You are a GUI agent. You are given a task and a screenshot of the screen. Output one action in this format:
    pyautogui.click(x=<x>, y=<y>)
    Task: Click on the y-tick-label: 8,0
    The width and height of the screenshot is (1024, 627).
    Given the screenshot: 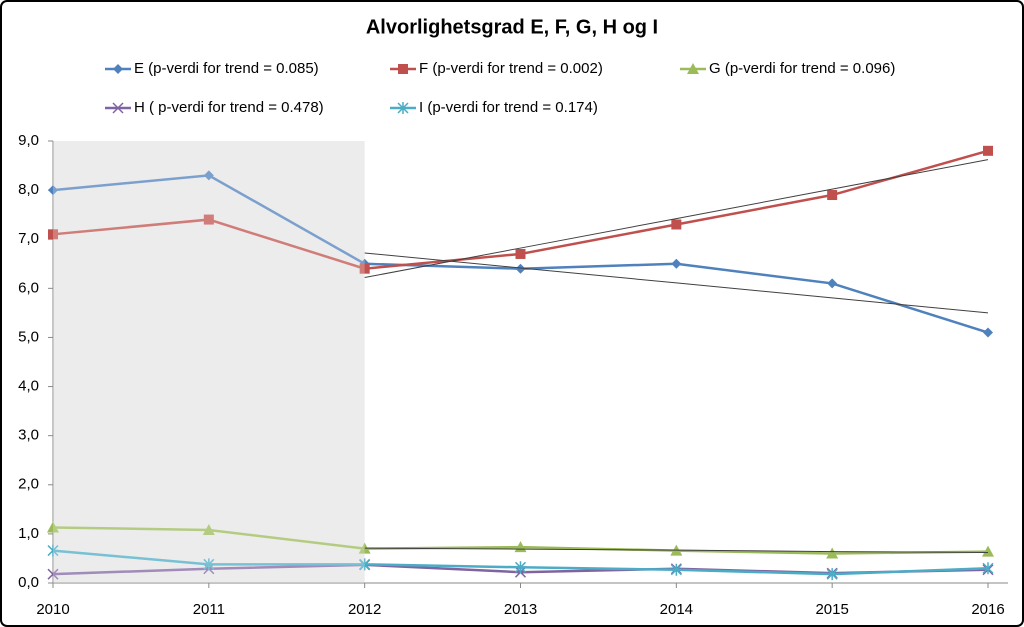 What is the action you would take?
    pyautogui.click(x=28, y=189)
    